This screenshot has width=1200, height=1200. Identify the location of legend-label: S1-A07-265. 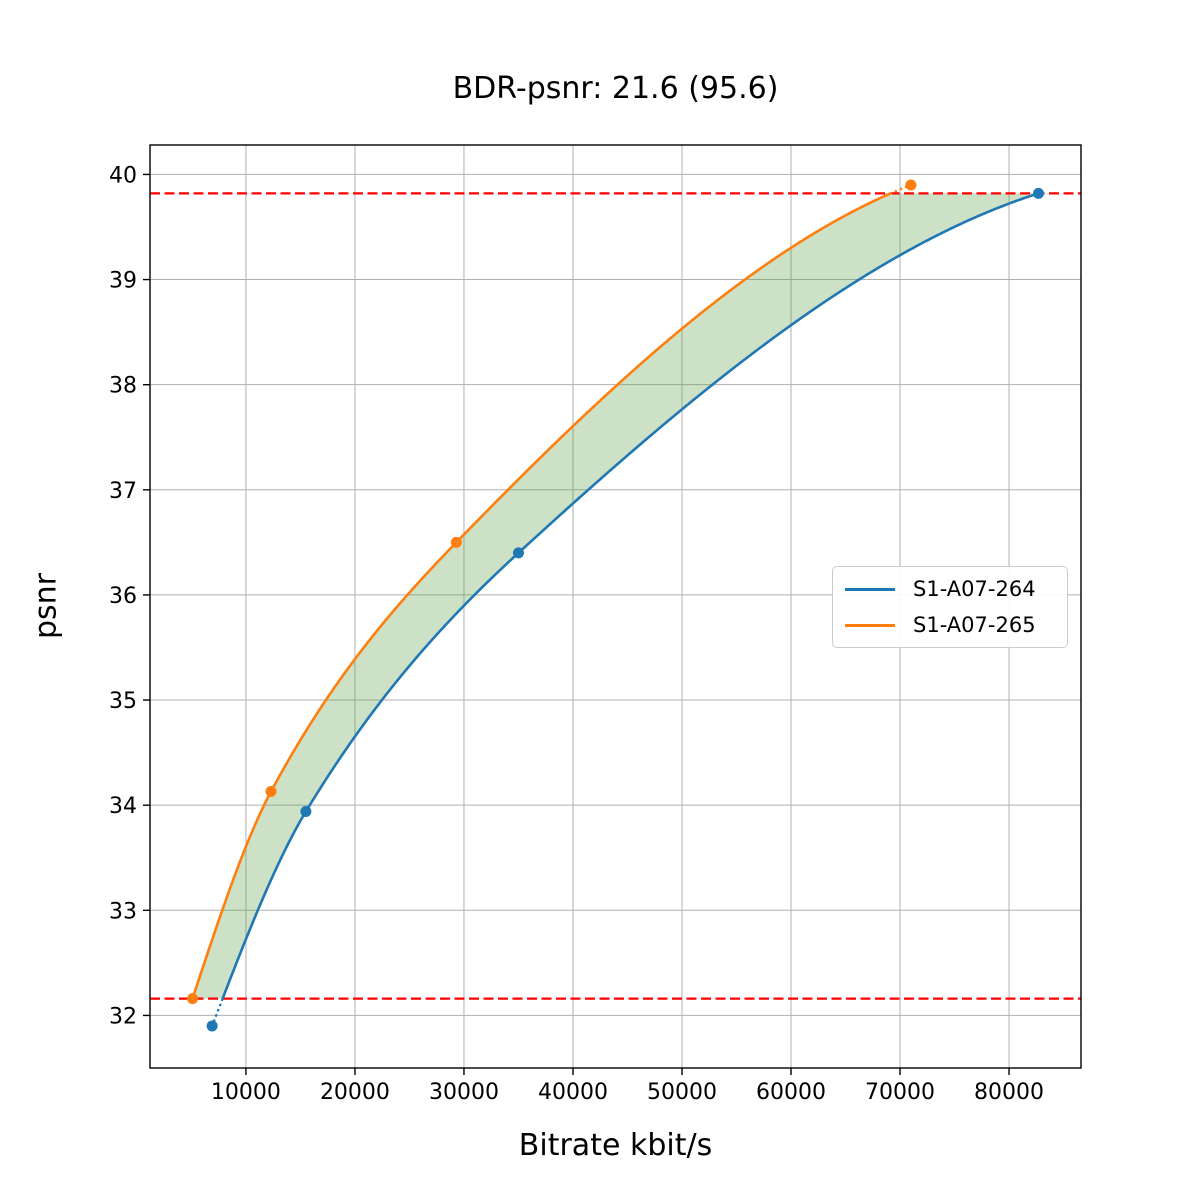
(974, 625).